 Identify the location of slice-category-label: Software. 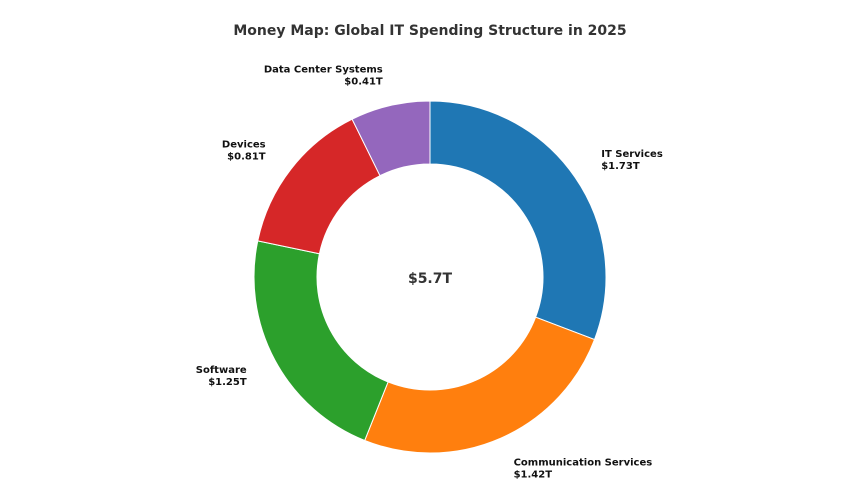
(221, 370).